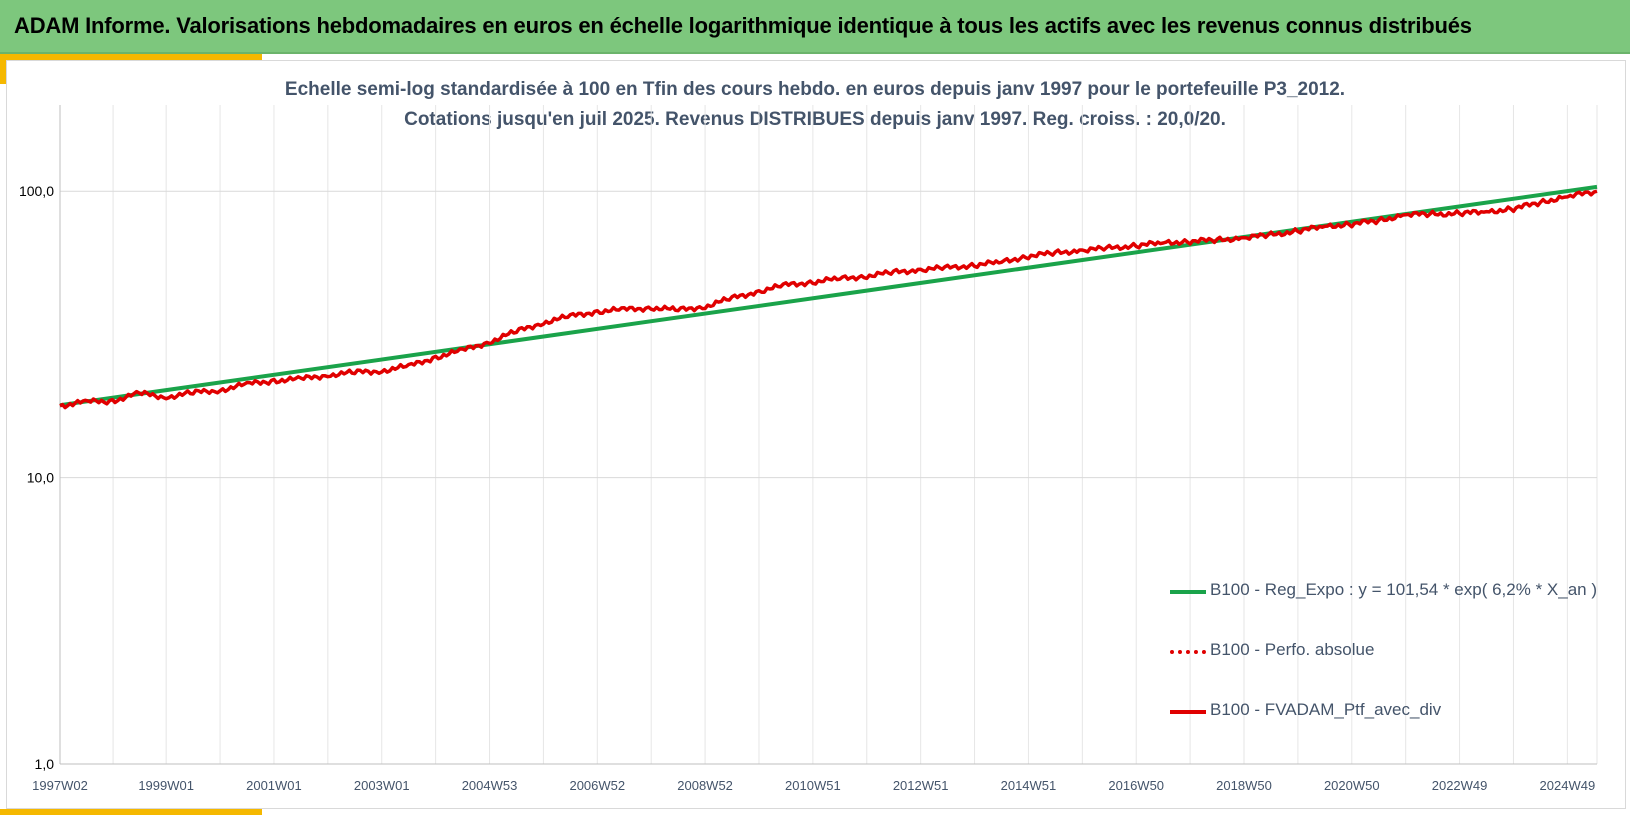 This screenshot has width=1630, height=815. I want to click on legend-label-perfo: B100 - Perfo. absolue, so click(1292, 649).